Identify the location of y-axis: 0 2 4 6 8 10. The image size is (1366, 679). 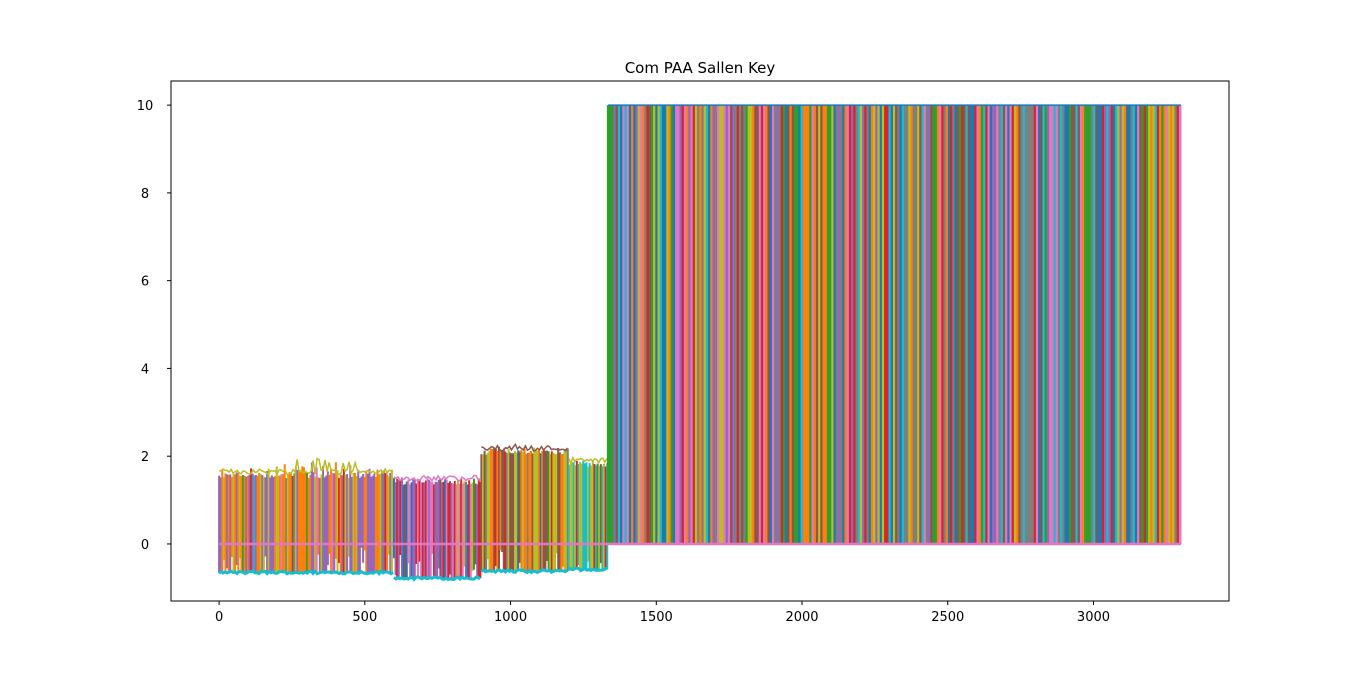
(154, 326).